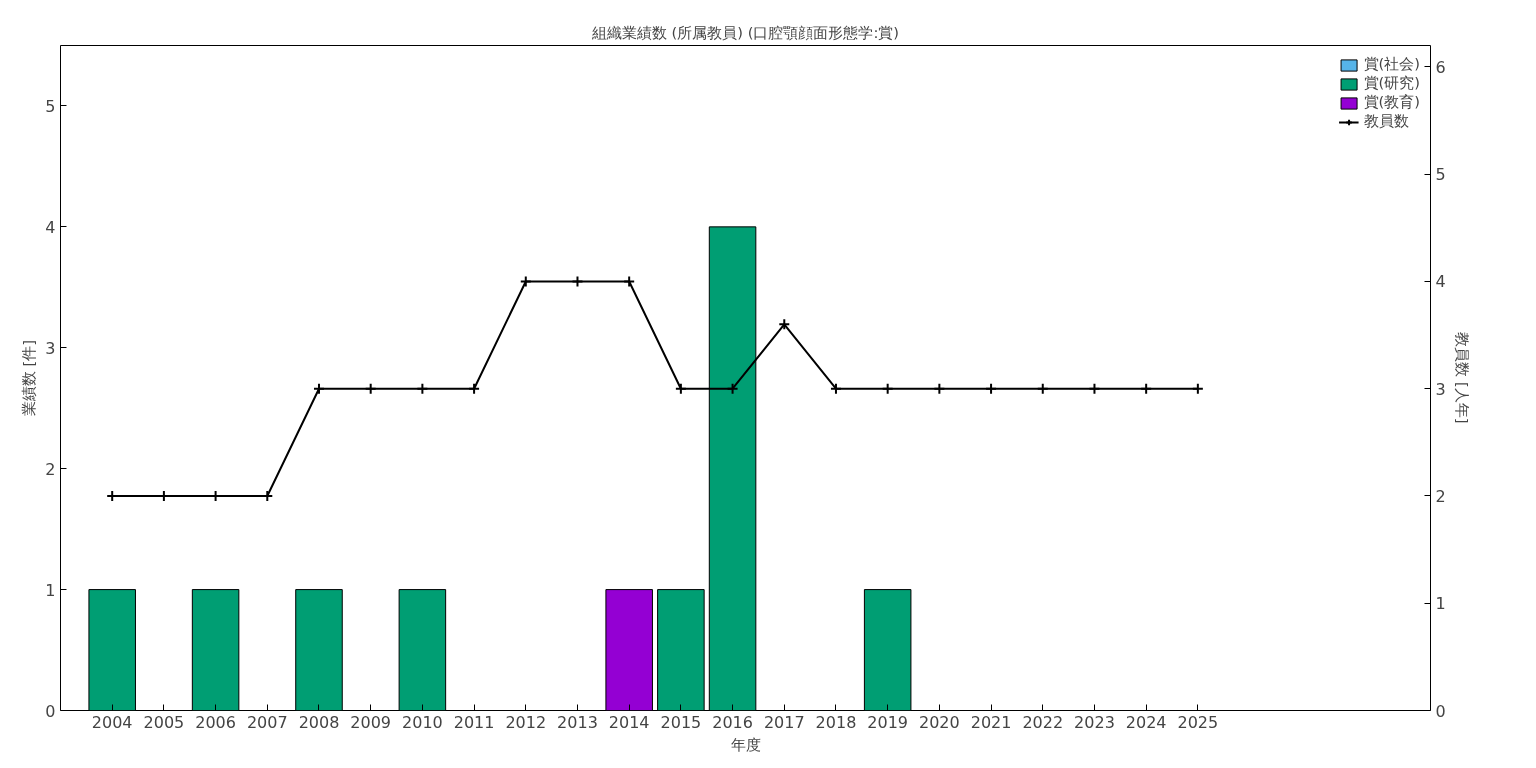 The image size is (1536, 768). What do you see at coordinates (1146, 722) in the screenshot?
I see `x-tick-label: 2024` at bounding box center [1146, 722].